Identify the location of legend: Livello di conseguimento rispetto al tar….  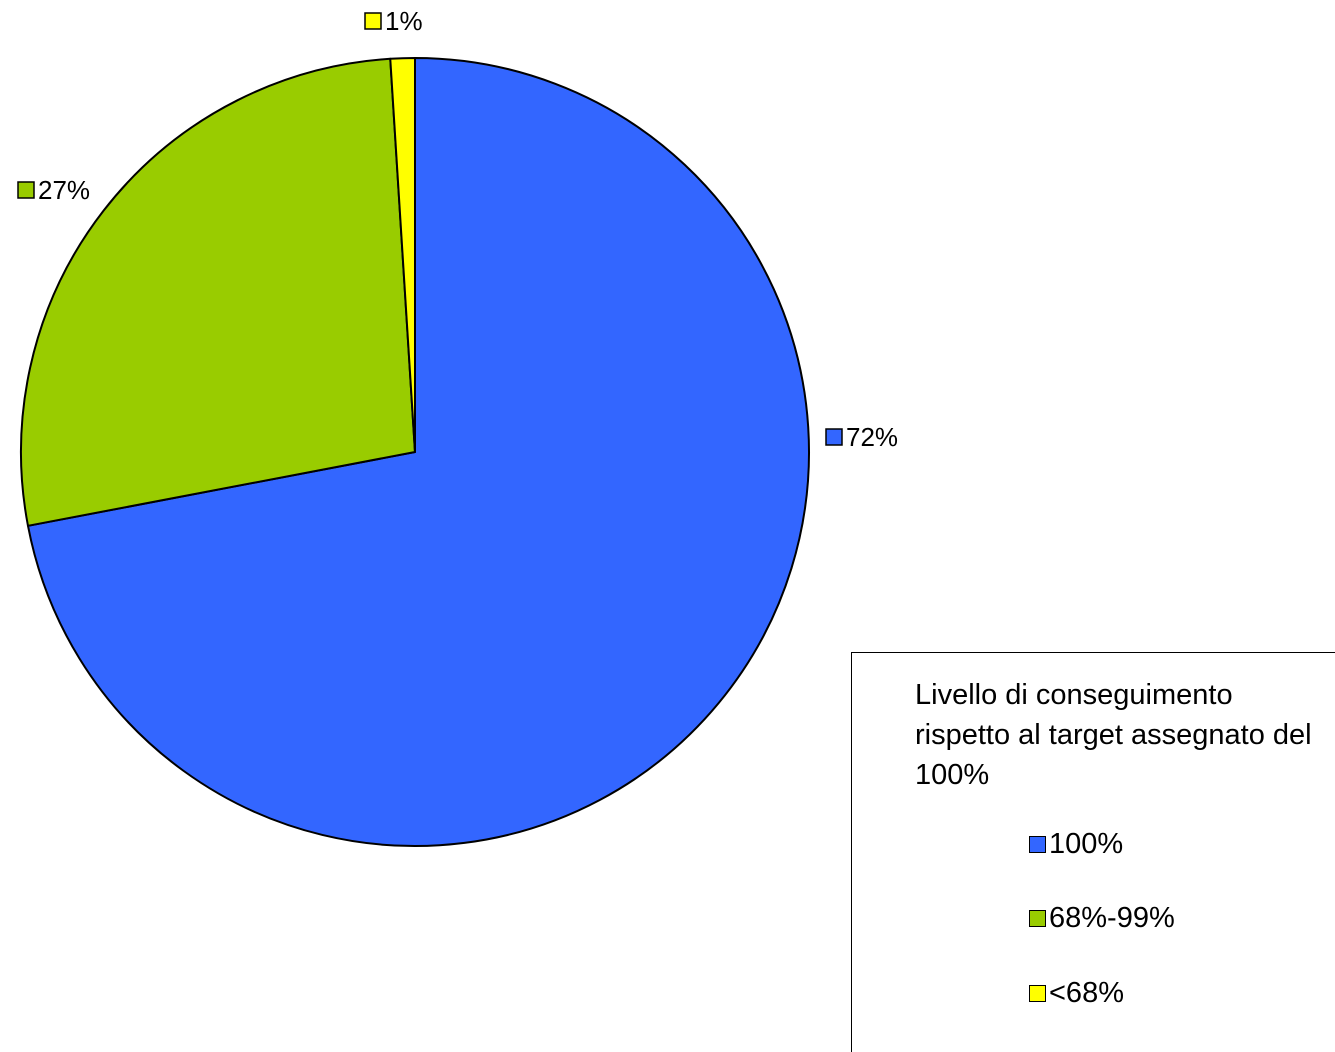
(1093, 852).